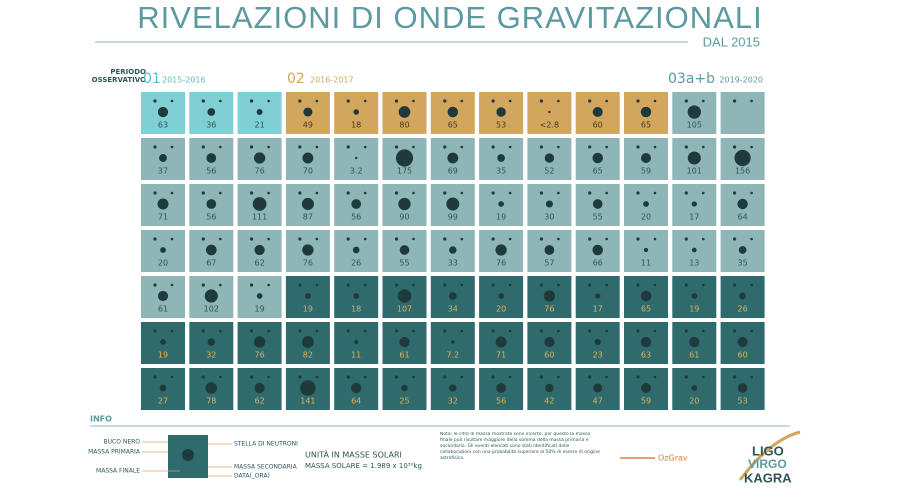 This screenshot has height=504, width=900. Describe the element at coordinates (308, 355) in the screenshot. I see `final-mass: 82` at that location.